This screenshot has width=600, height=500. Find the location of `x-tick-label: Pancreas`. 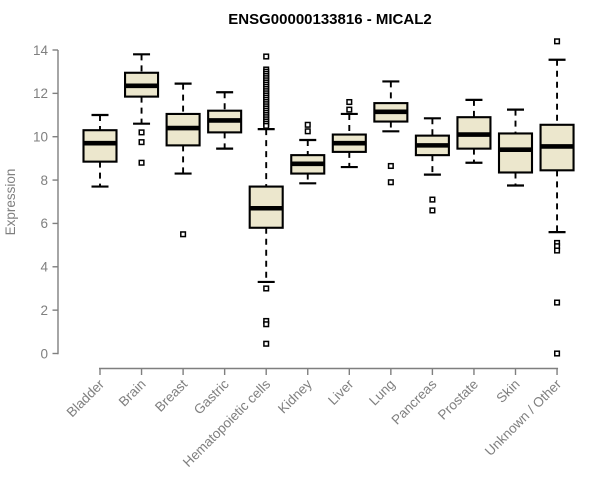

x-tick-label: Pancreas is located at coordinates (414, 401).